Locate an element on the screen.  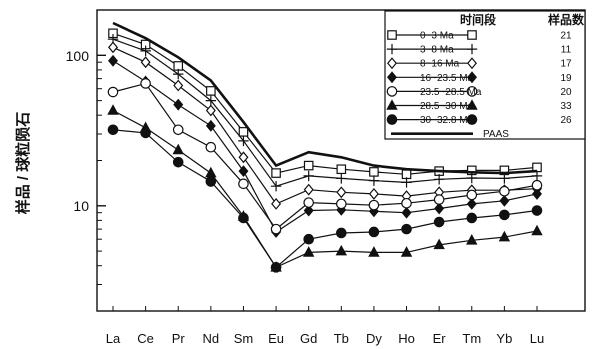
legend-count: 11 is located at coordinates (566, 50).